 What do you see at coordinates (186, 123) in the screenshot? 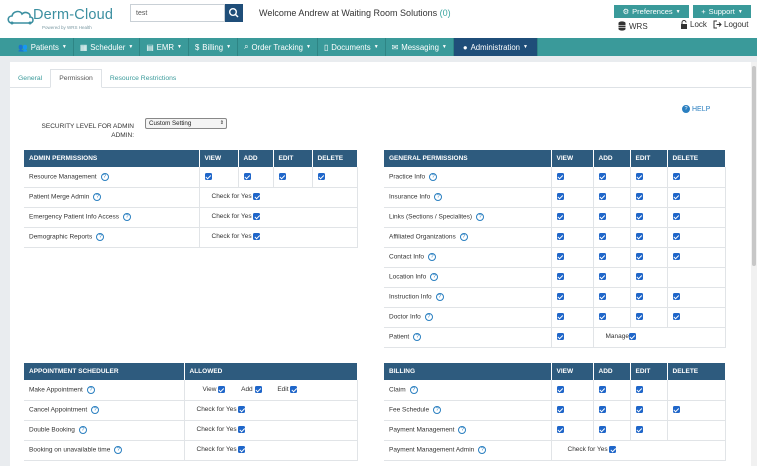
I see `security-level-select: Custom Setting ⇕` at bounding box center [186, 123].